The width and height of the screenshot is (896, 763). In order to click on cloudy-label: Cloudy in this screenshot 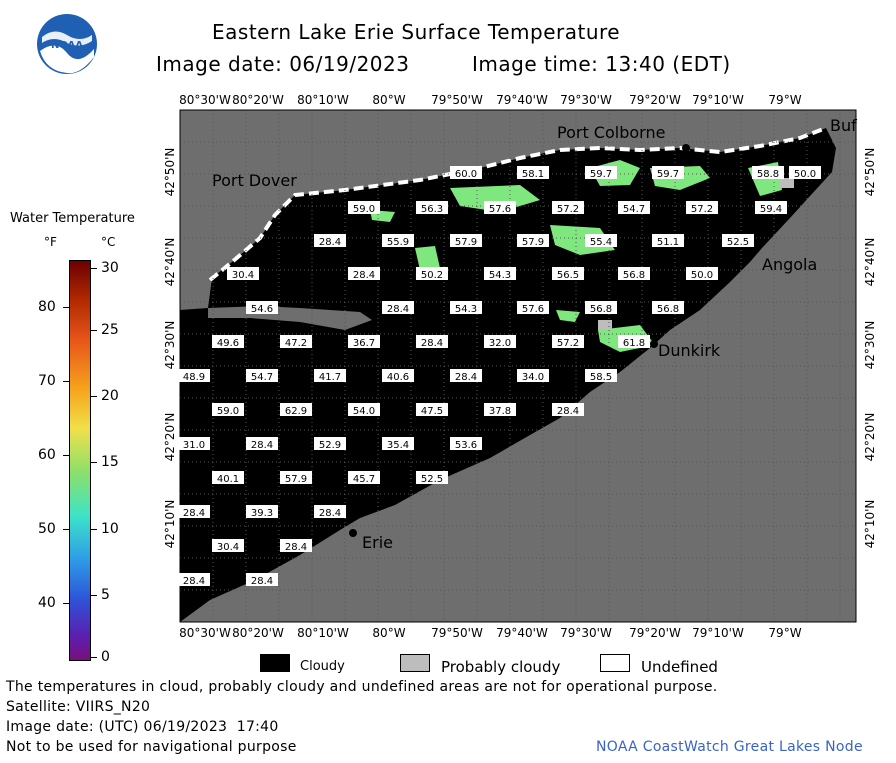, I will do `click(322, 666)`.